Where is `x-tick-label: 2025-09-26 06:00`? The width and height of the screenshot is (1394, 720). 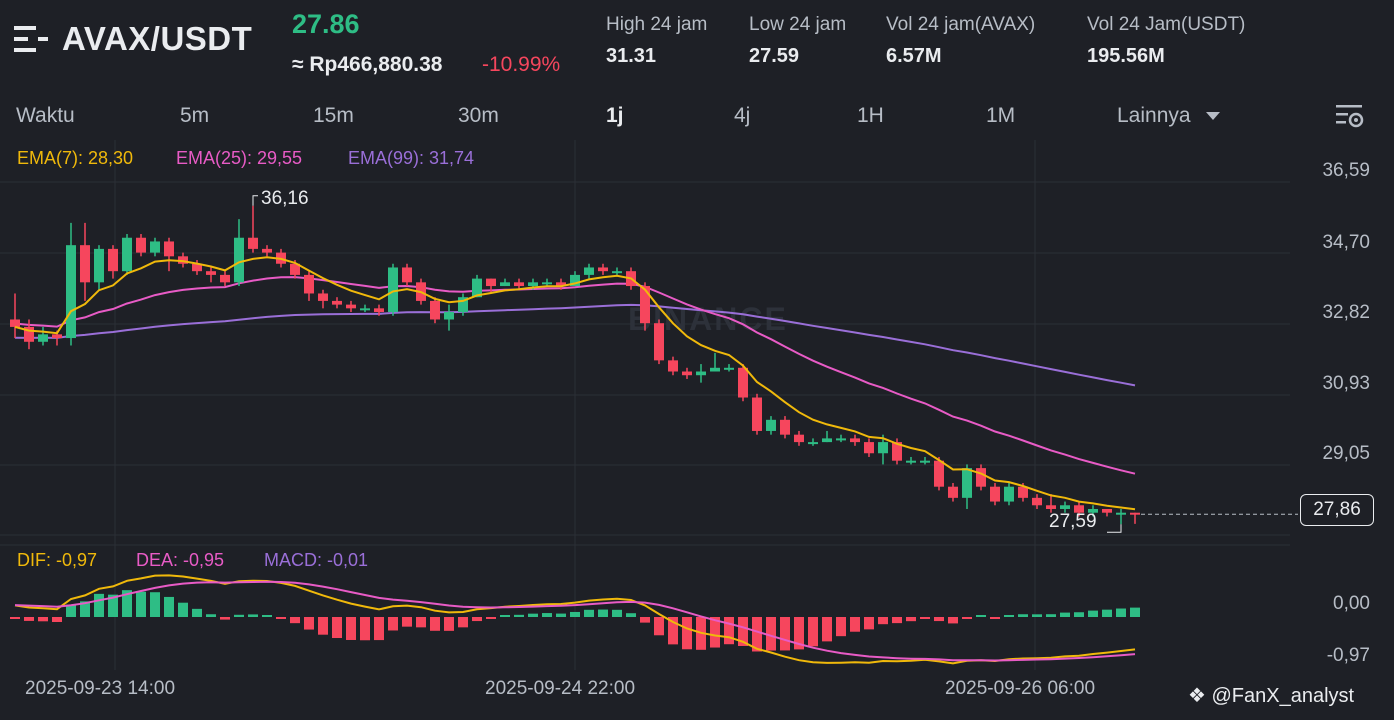 x-tick-label: 2025-09-26 06:00 is located at coordinates (1020, 688).